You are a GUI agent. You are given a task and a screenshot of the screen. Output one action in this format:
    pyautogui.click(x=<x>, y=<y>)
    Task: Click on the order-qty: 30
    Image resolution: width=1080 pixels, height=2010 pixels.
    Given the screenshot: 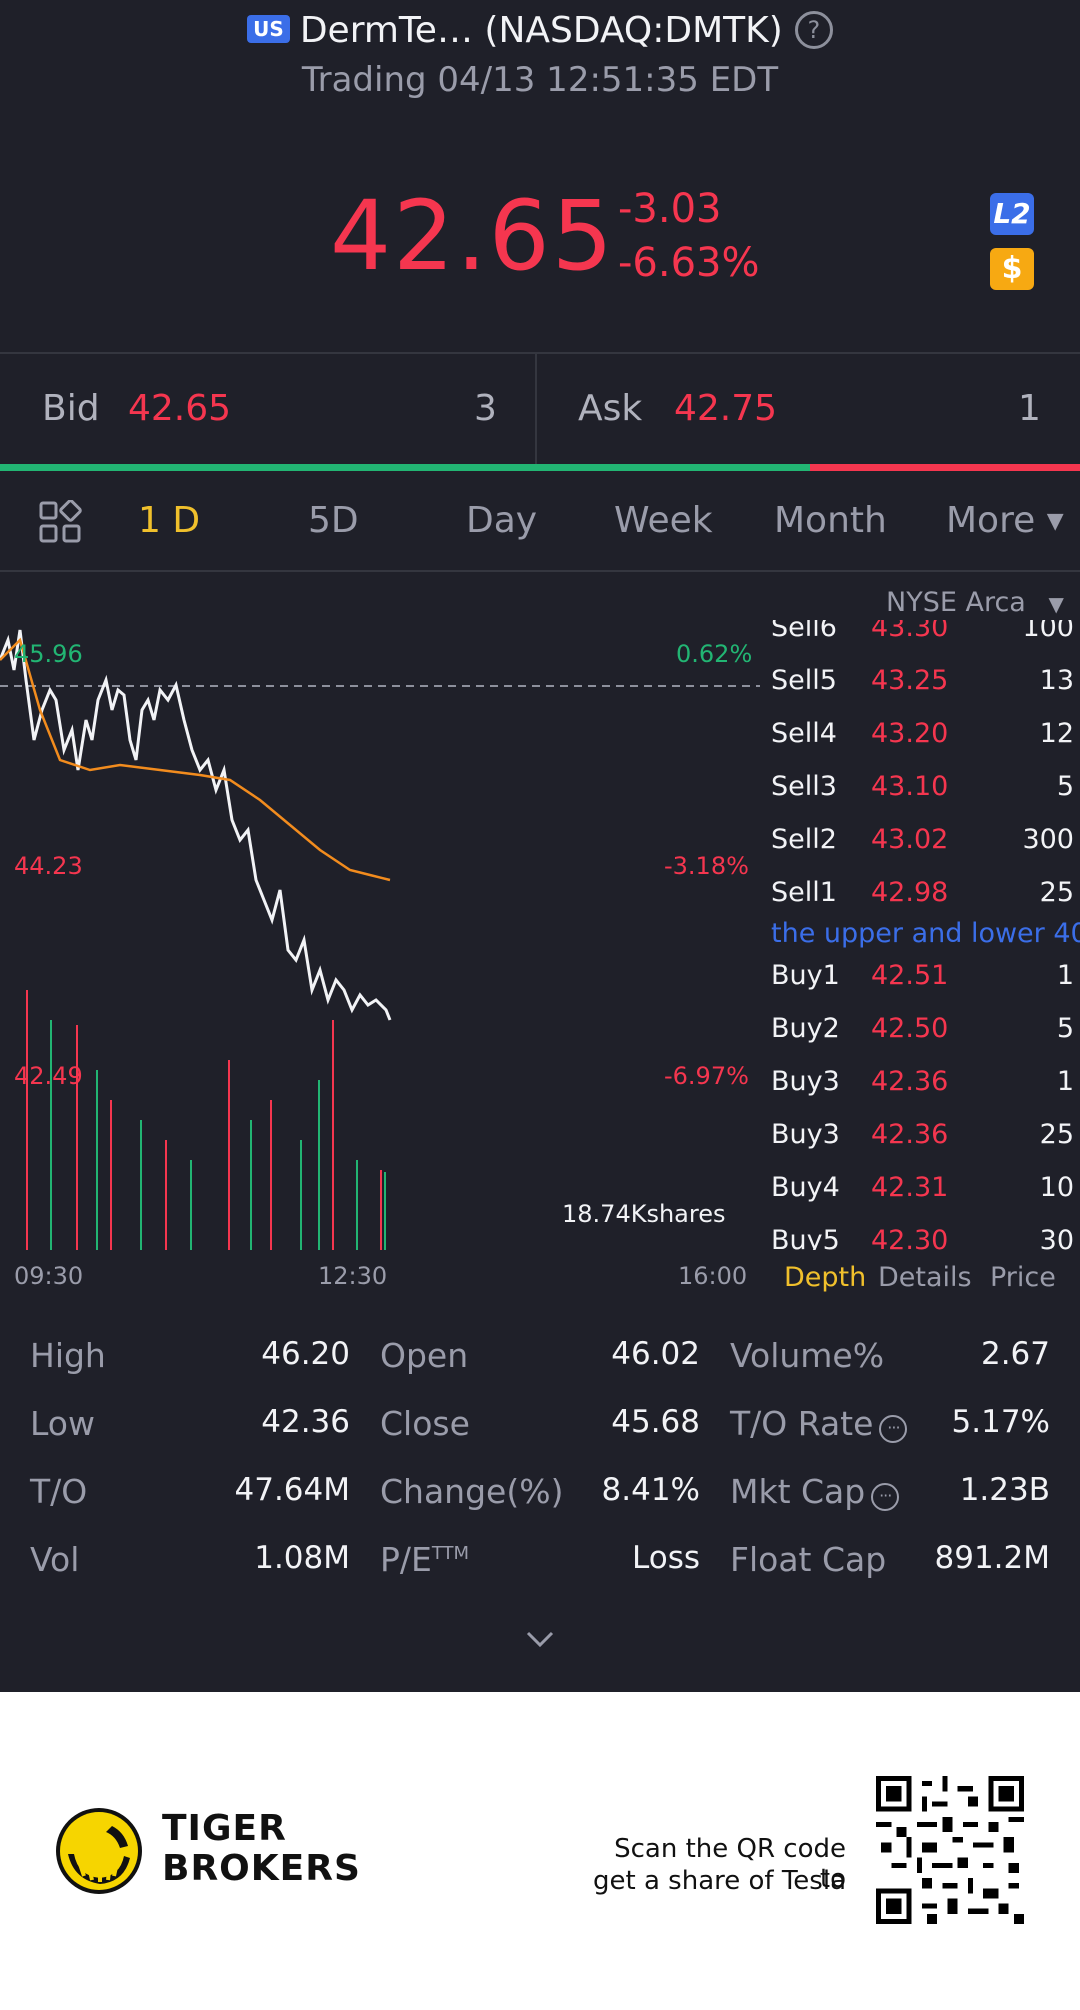 What is the action you would take?
    pyautogui.click(x=1056, y=1237)
    